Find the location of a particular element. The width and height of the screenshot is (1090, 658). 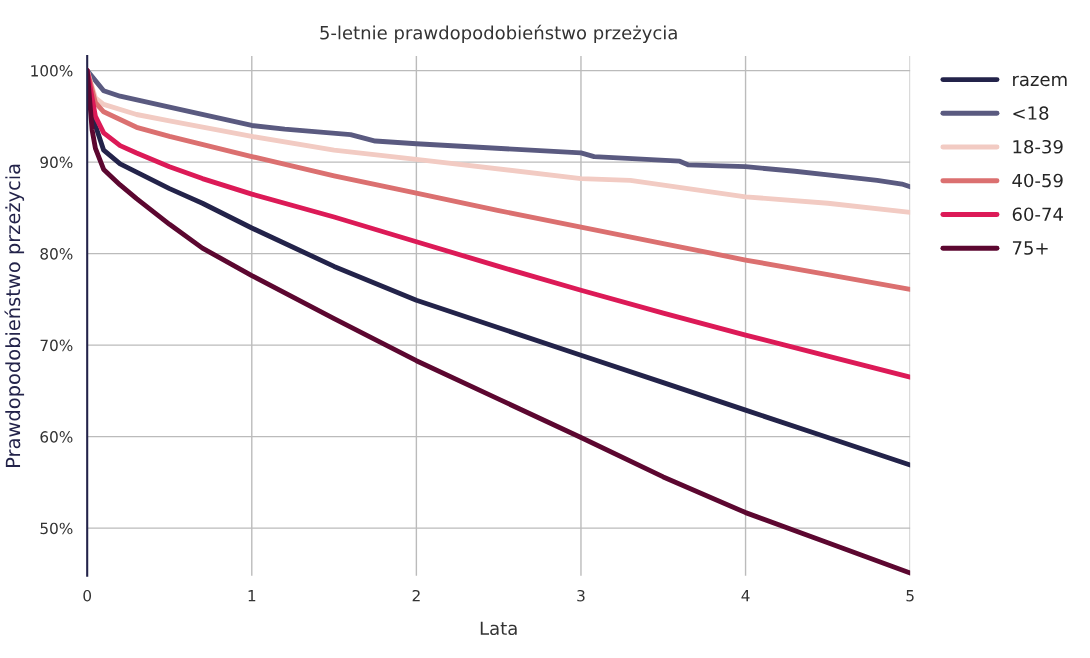

x-axis-title: Lata is located at coordinates (498, 628).